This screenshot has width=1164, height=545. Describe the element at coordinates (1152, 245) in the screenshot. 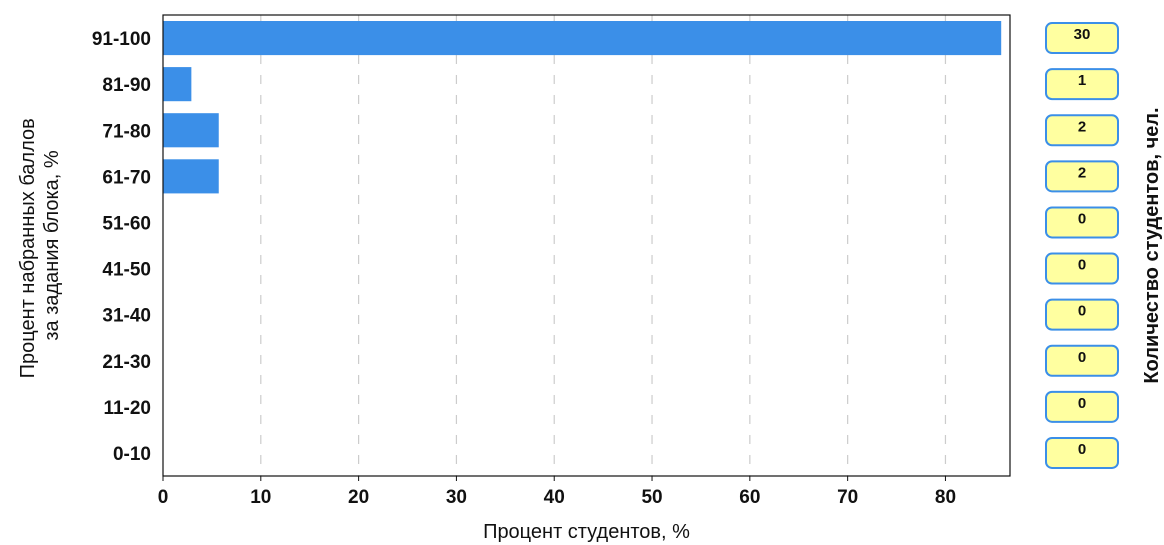

I see `right-axis-title: Количество студентов, чел.` at that location.